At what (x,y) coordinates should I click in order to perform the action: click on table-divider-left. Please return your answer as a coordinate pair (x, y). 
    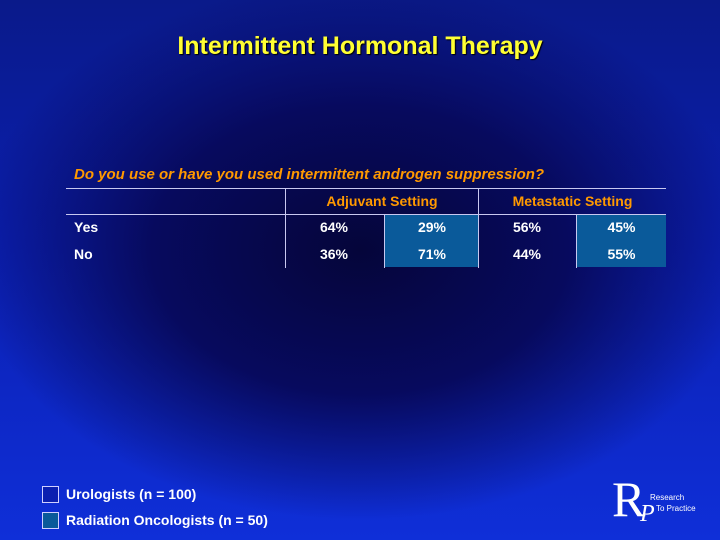
    Looking at the image, I should click on (285, 228).